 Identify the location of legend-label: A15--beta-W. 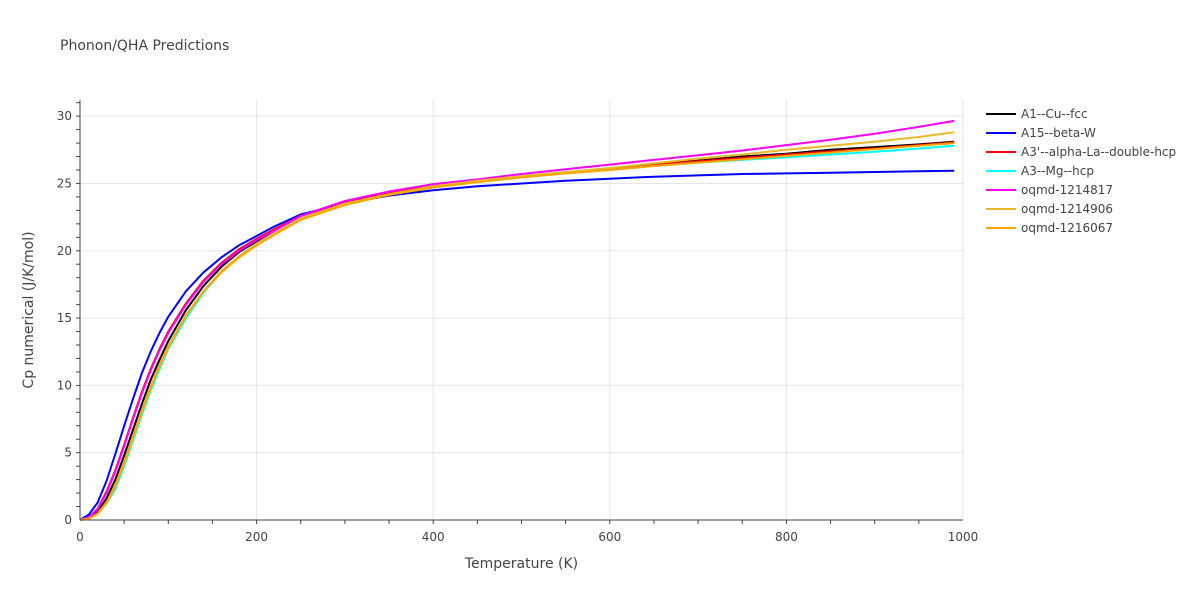
(1058, 133).